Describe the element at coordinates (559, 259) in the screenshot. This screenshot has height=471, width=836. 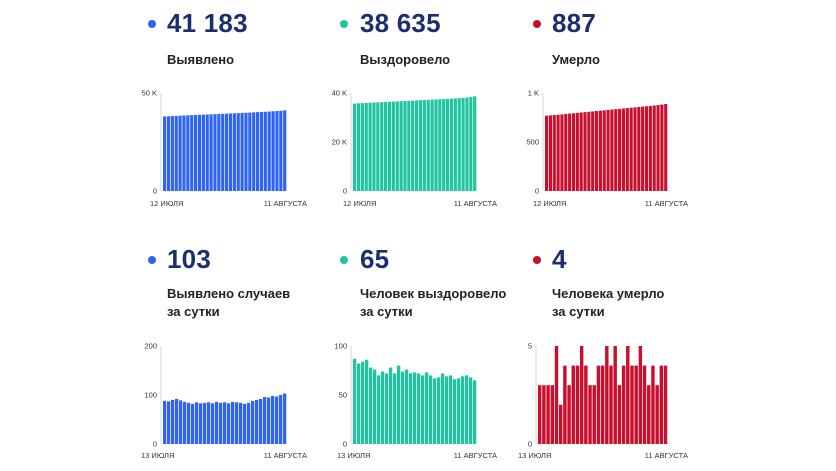
I see `deaths-daily-value: 4` at that location.